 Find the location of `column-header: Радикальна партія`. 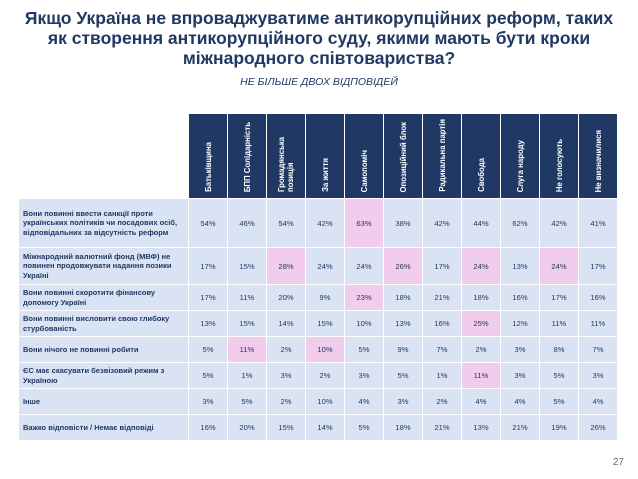

column-header: Радикальна партія is located at coordinates (442, 156).